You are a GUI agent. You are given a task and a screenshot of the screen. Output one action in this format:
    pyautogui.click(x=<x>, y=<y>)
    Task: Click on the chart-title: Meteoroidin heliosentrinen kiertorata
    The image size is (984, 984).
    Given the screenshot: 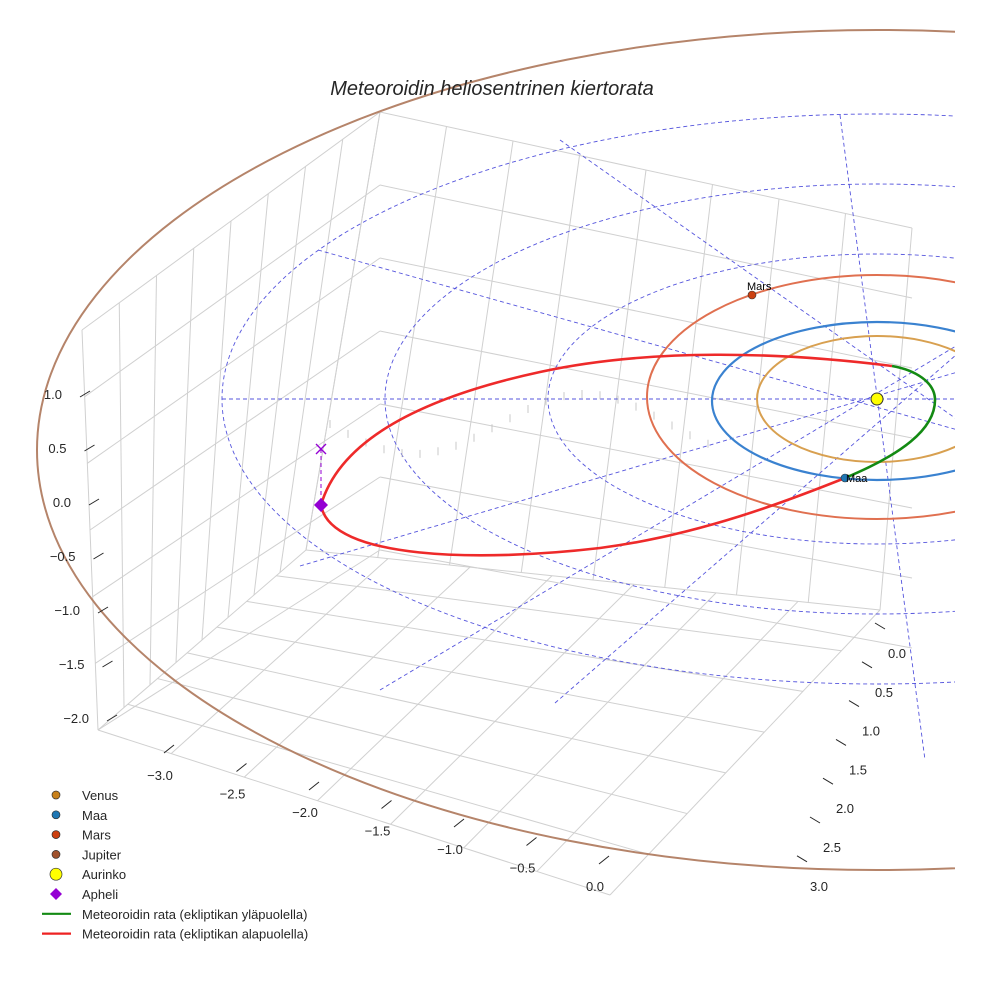 What is the action you would take?
    pyautogui.click(x=492, y=89)
    